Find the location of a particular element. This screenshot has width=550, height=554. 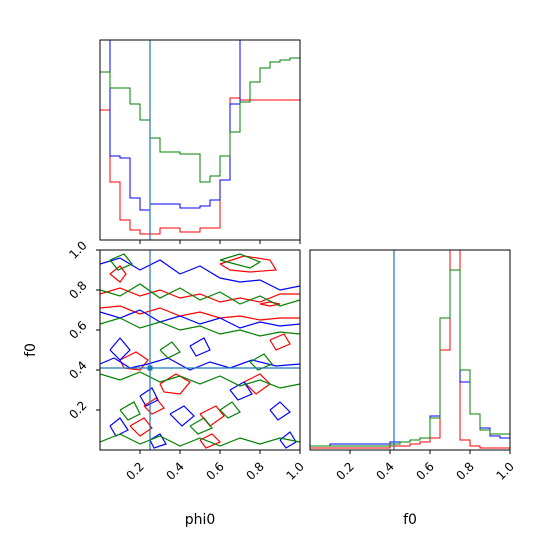

f0-marginal-hist-green is located at coordinates (410, 359).